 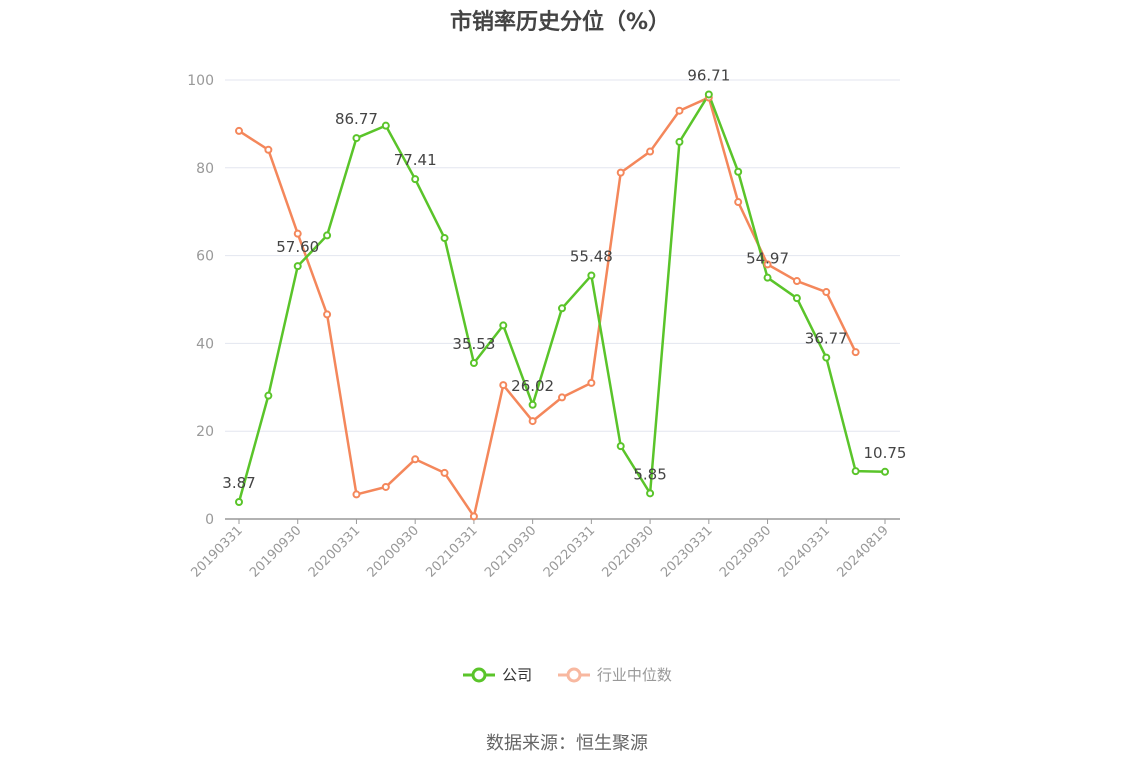 I want to click on chart-title: 市销率历史分位（%）, so click(x=560, y=22).